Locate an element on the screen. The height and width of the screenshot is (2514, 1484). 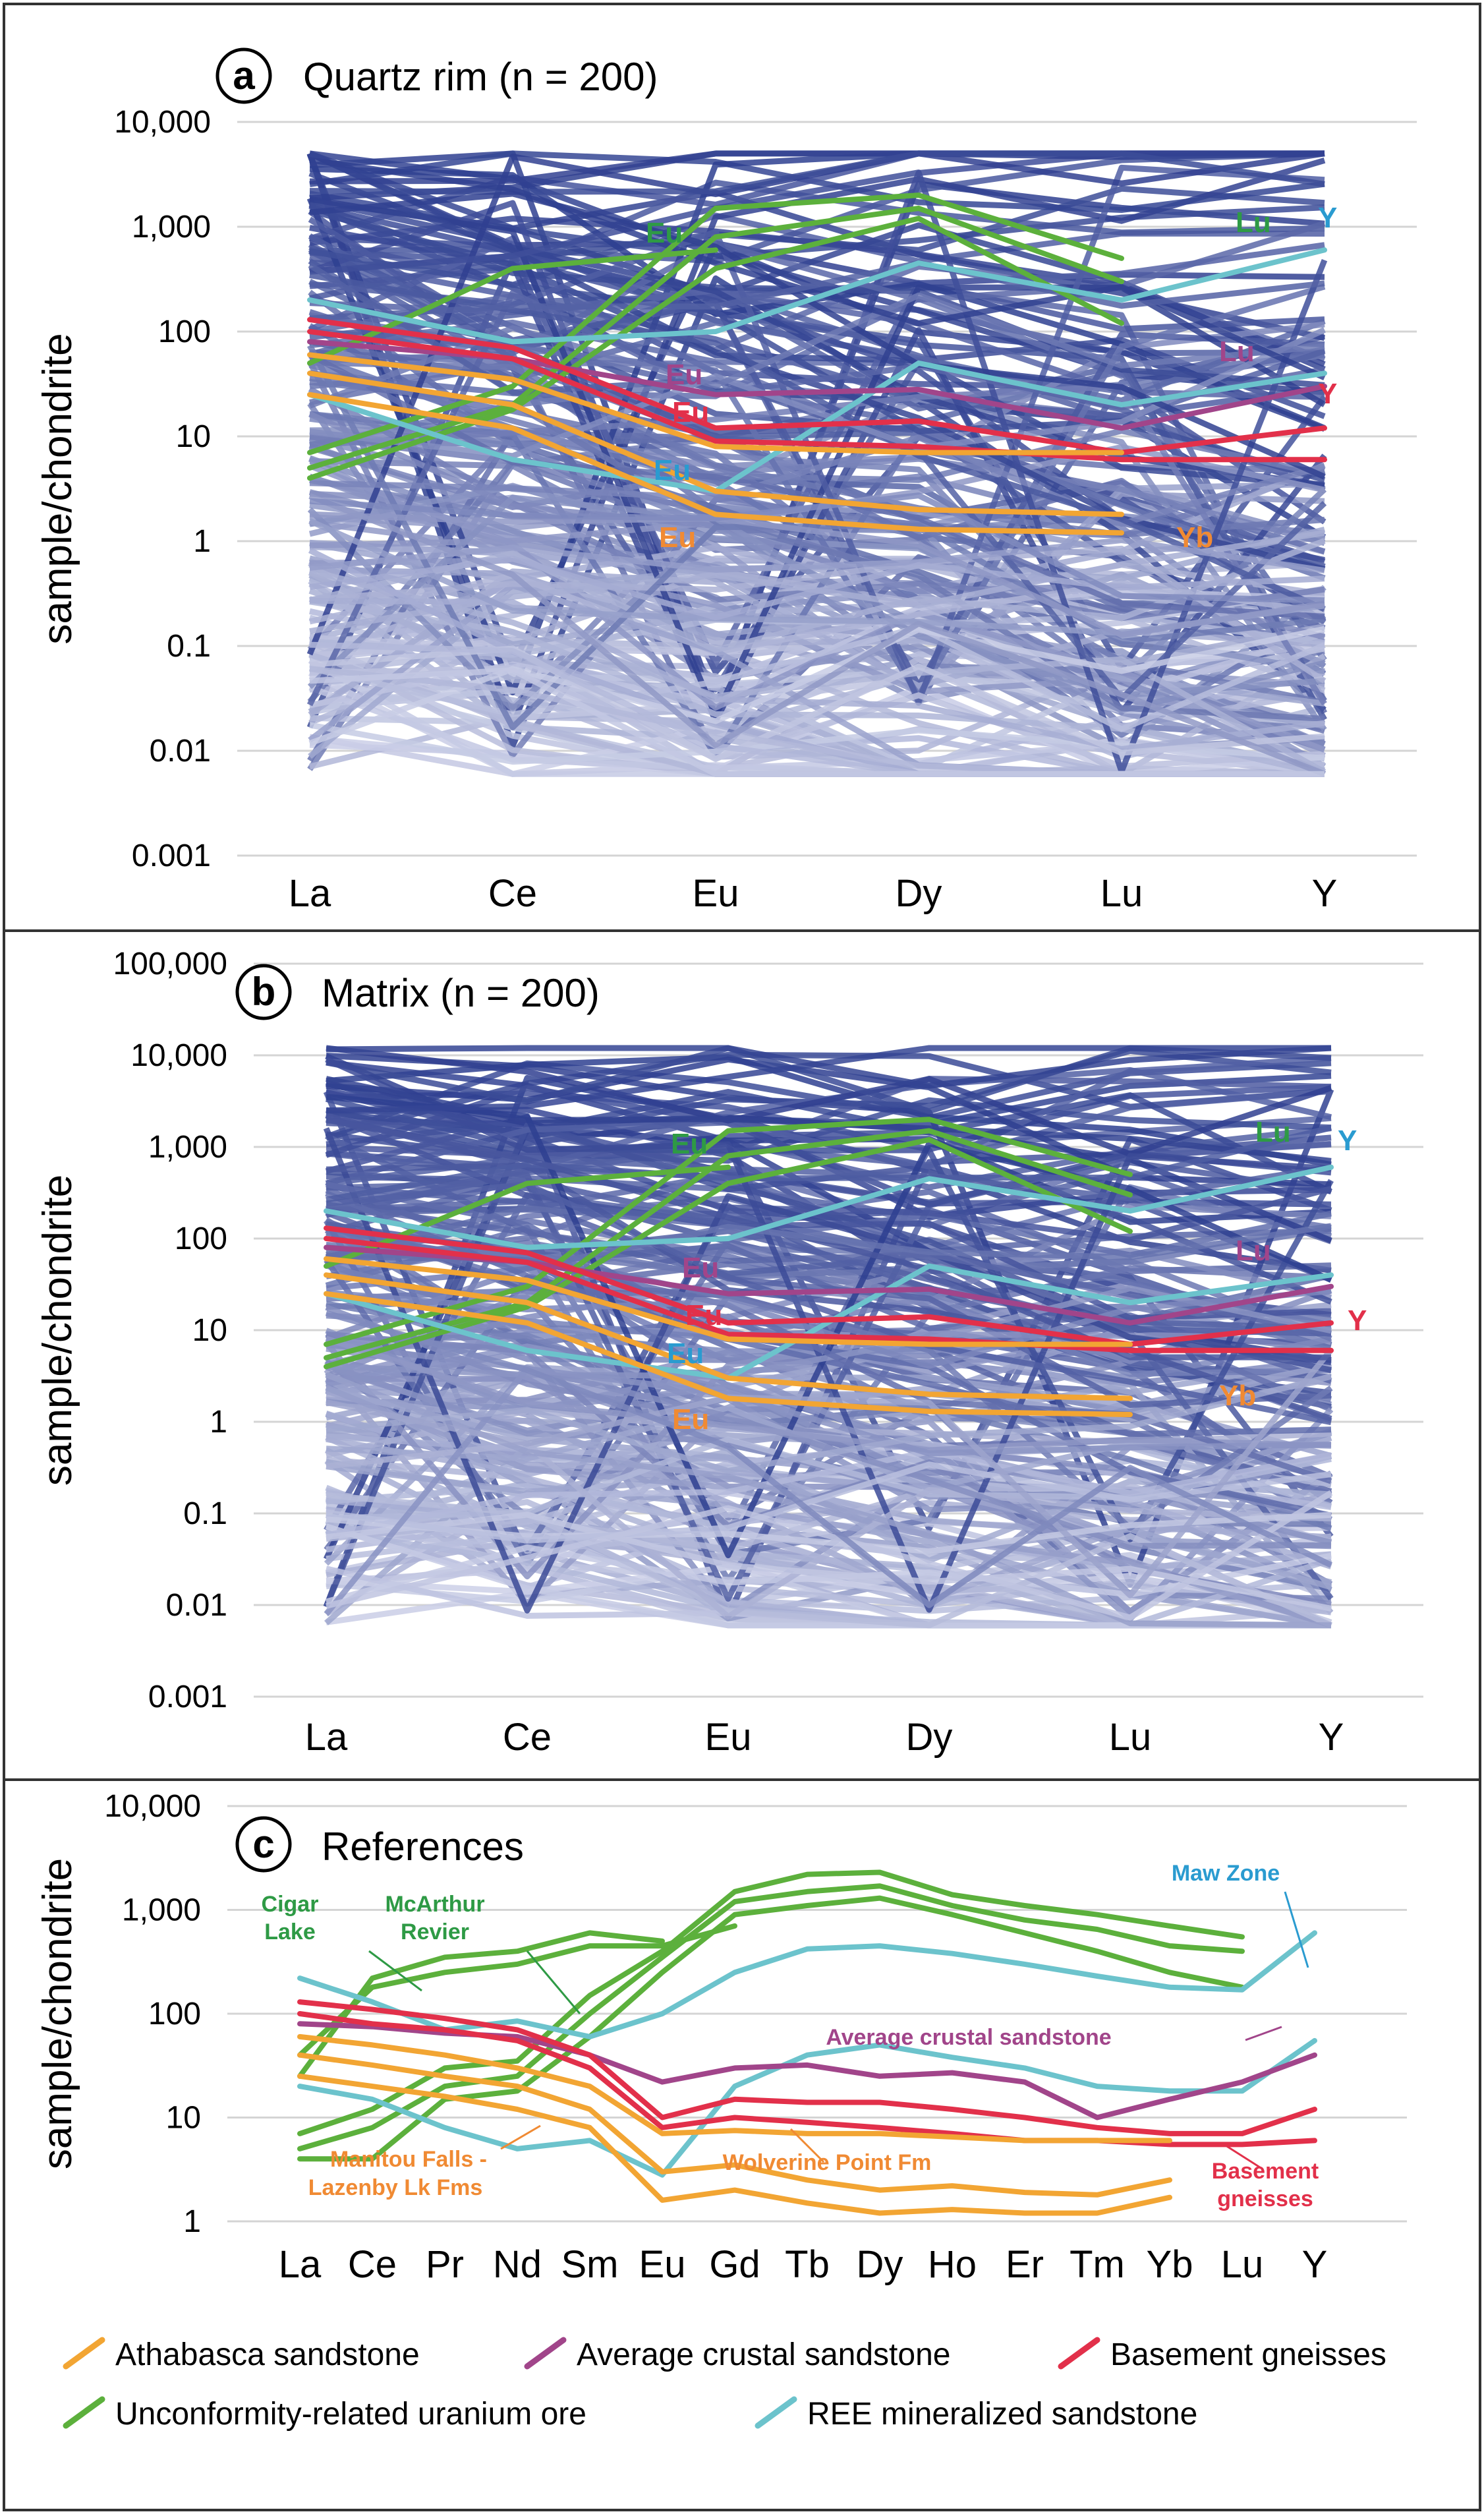
x-tick-label: Tb is located at coordinates (807, 2265).